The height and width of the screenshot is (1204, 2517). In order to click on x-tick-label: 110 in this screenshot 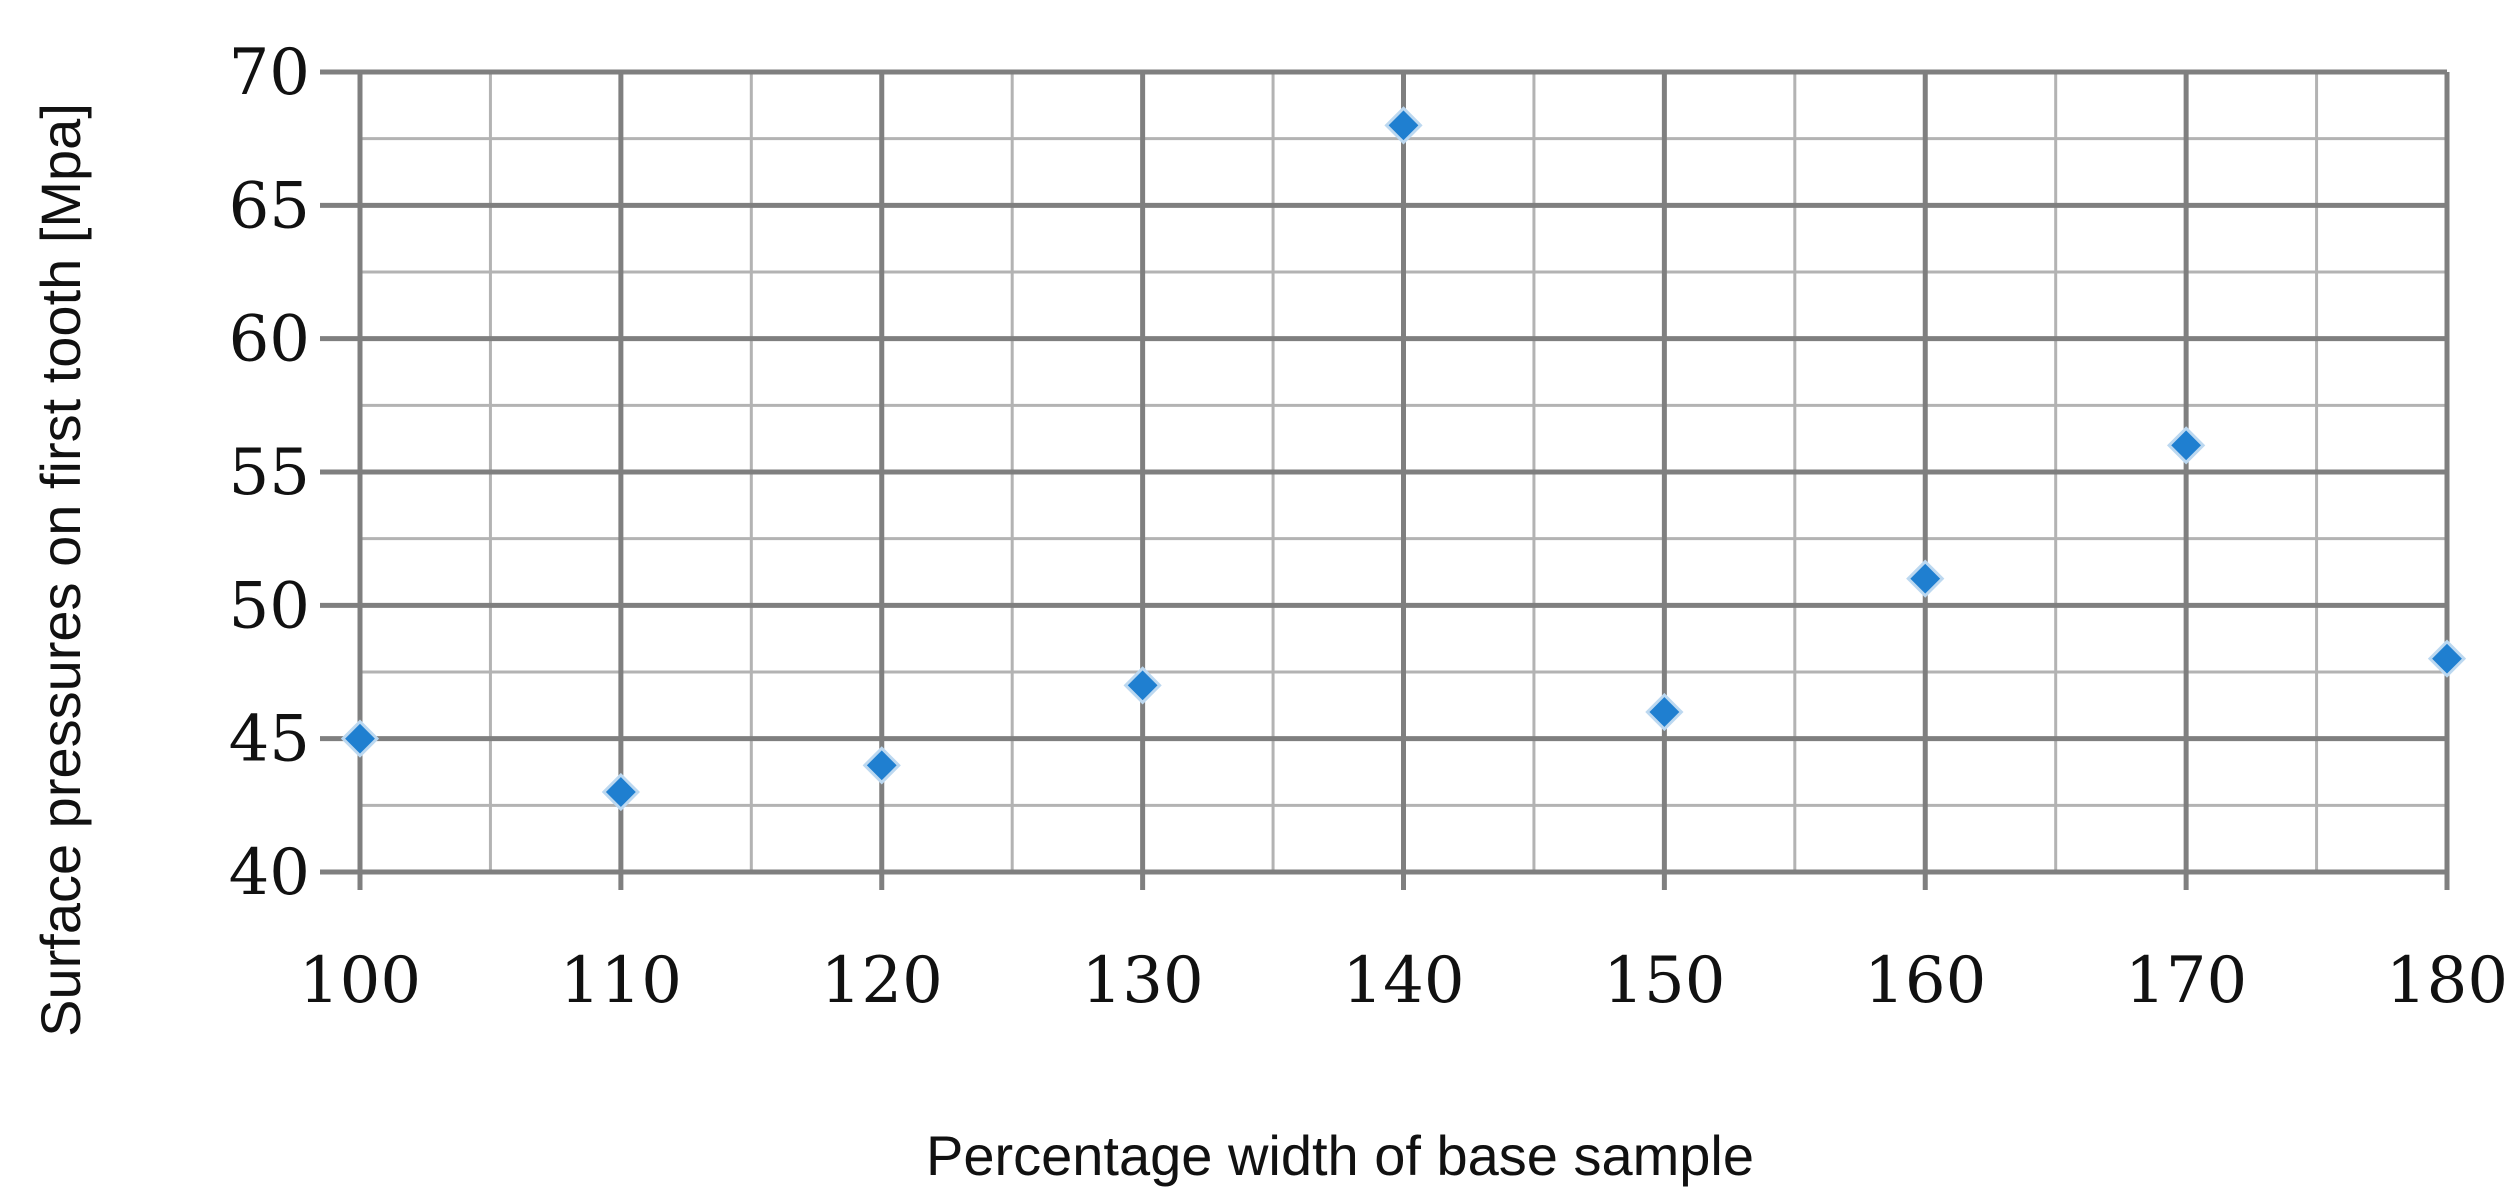, I will do `click(621, 981)`.